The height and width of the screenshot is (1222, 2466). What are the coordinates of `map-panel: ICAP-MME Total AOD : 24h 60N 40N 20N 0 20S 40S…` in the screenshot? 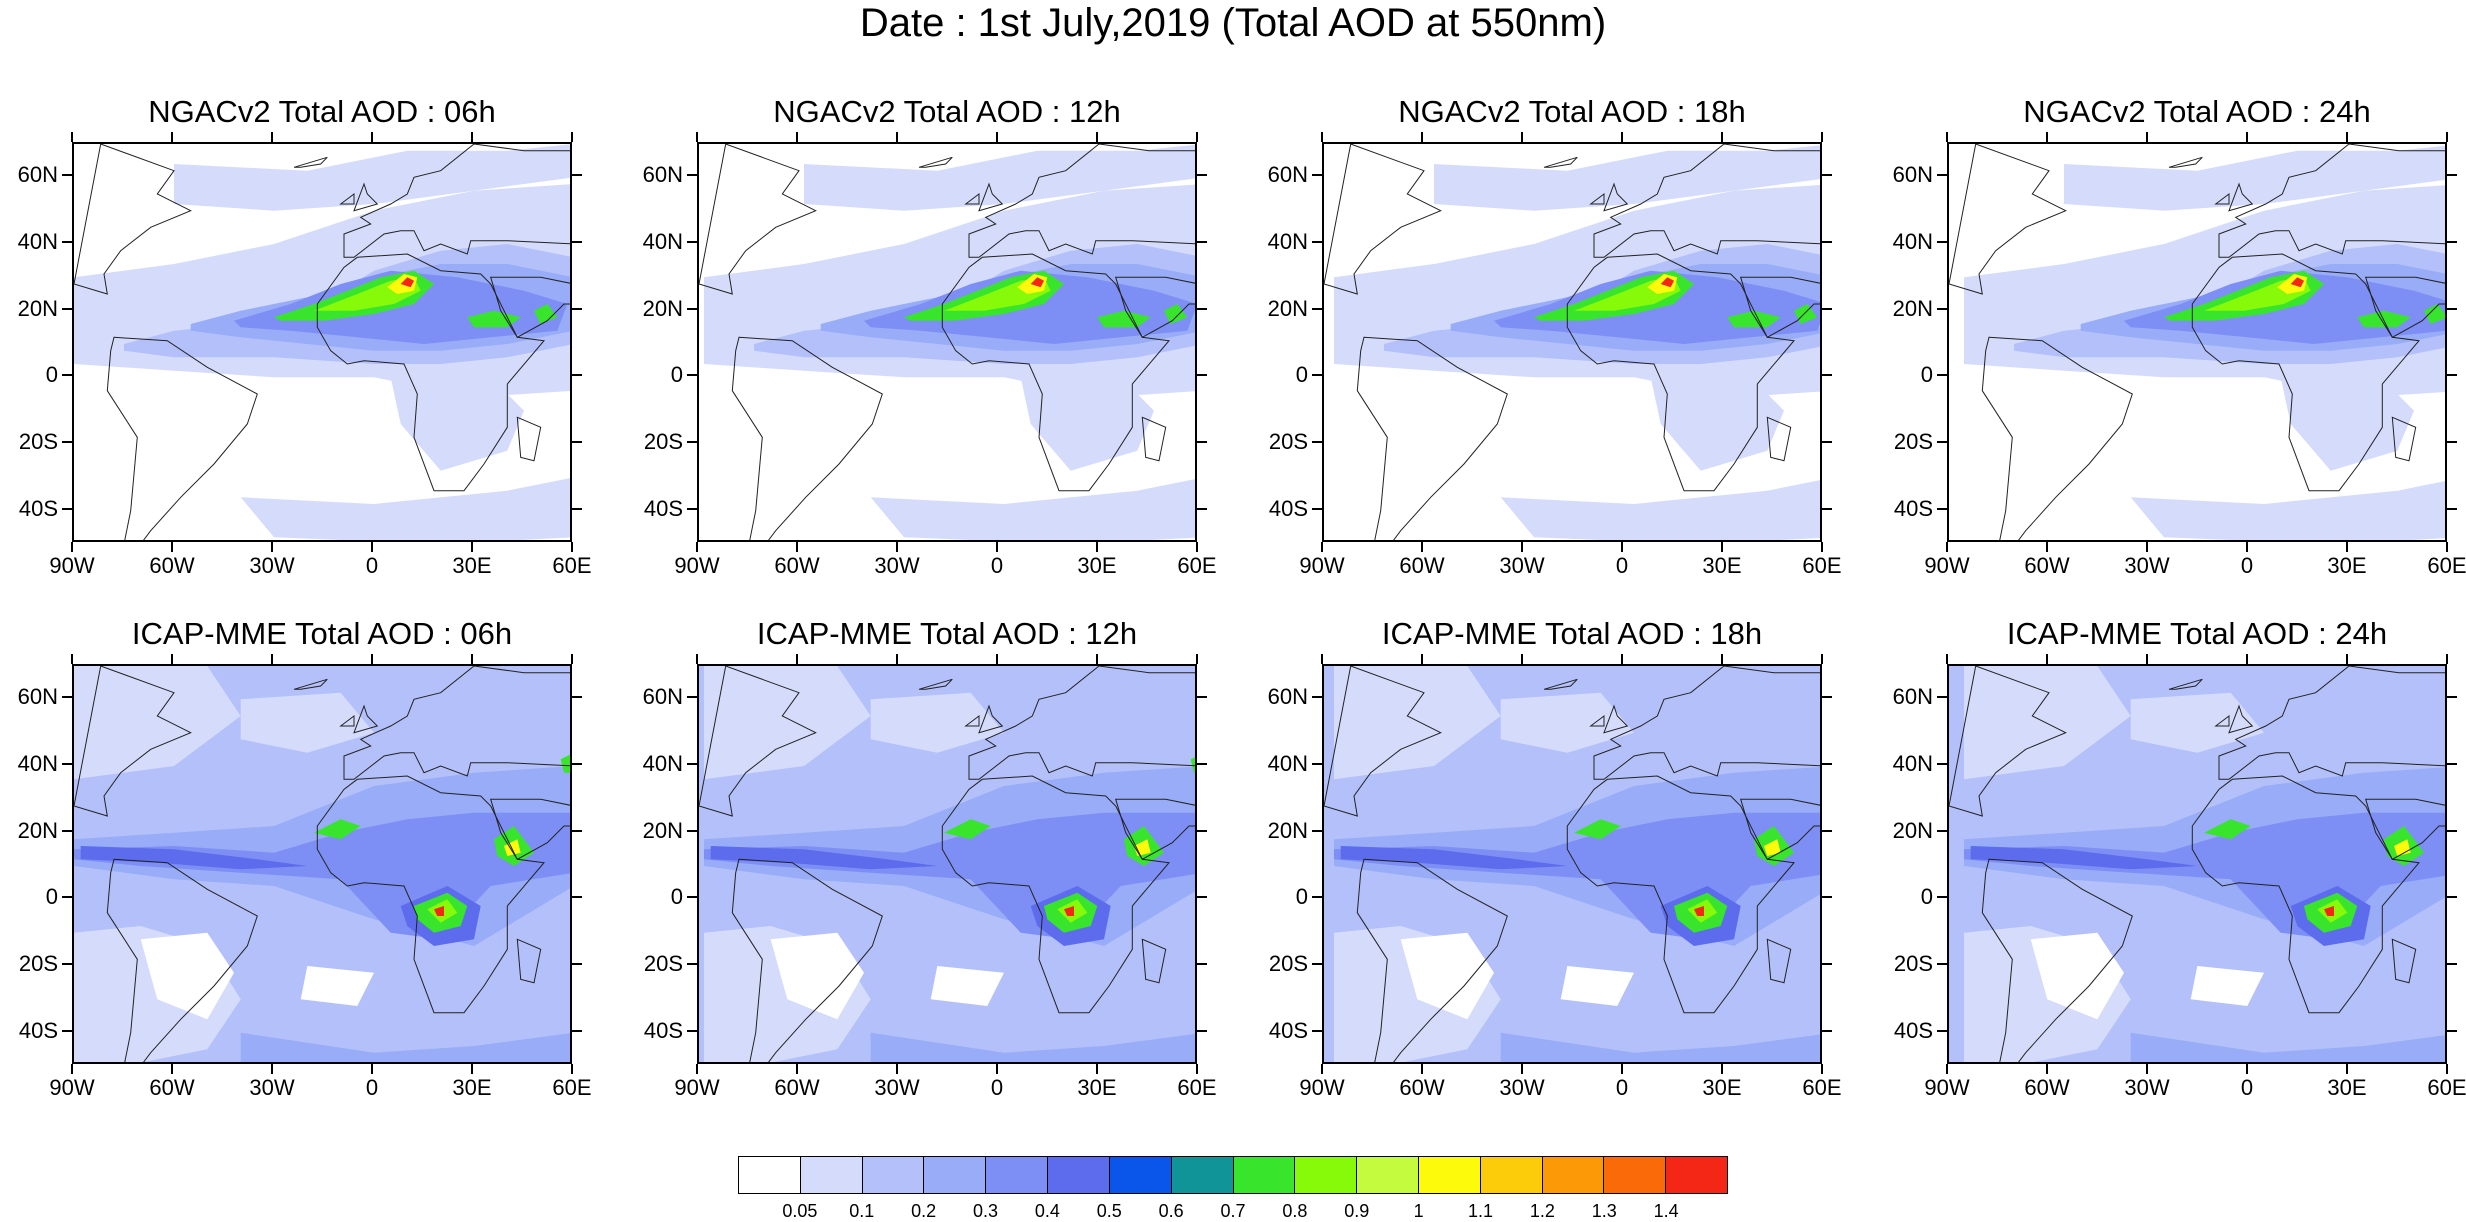 It's located at (2179, 858).